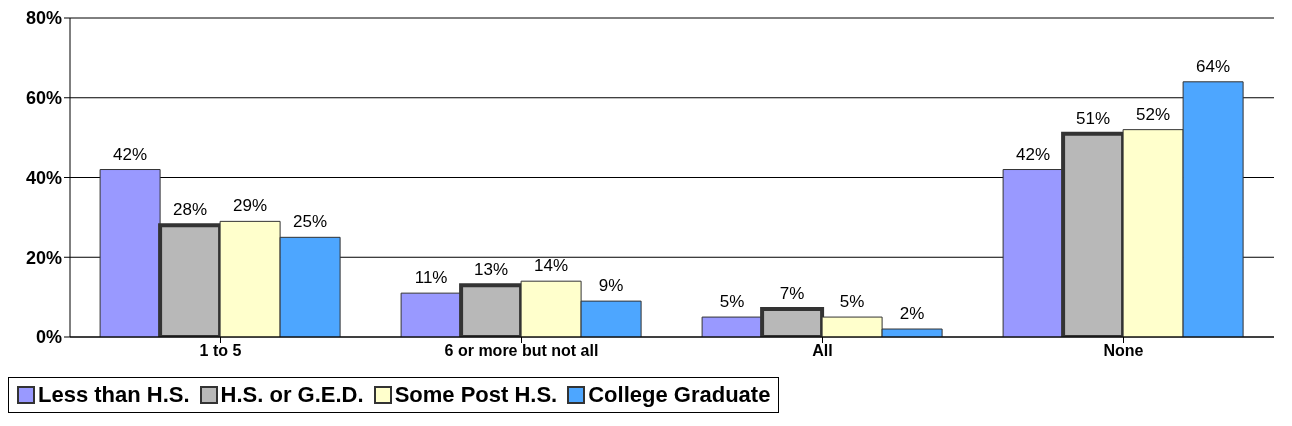  What do you see at coordinates (43, 257) in the screenshot?
I see `y-tick-label: 20%` at bounding box center [43, 257].